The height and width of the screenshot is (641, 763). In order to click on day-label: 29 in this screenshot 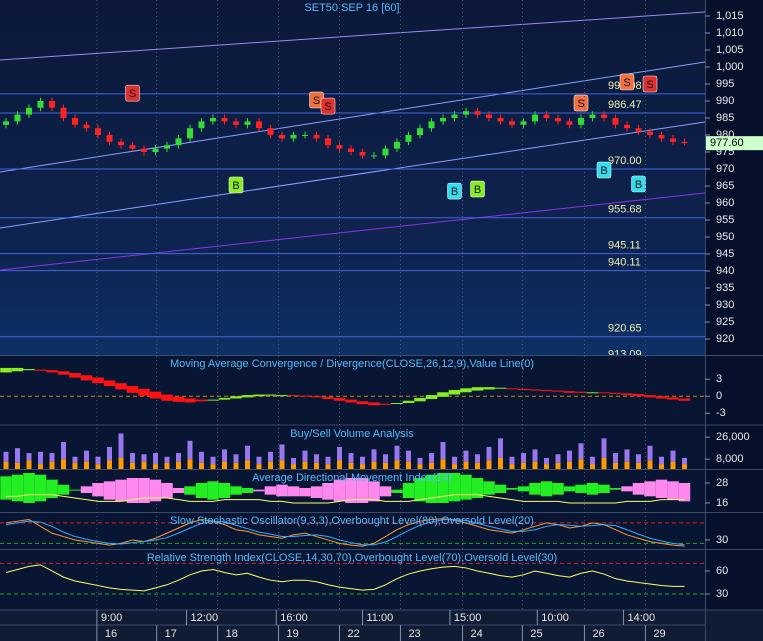, I will do `click(659, 634)`.